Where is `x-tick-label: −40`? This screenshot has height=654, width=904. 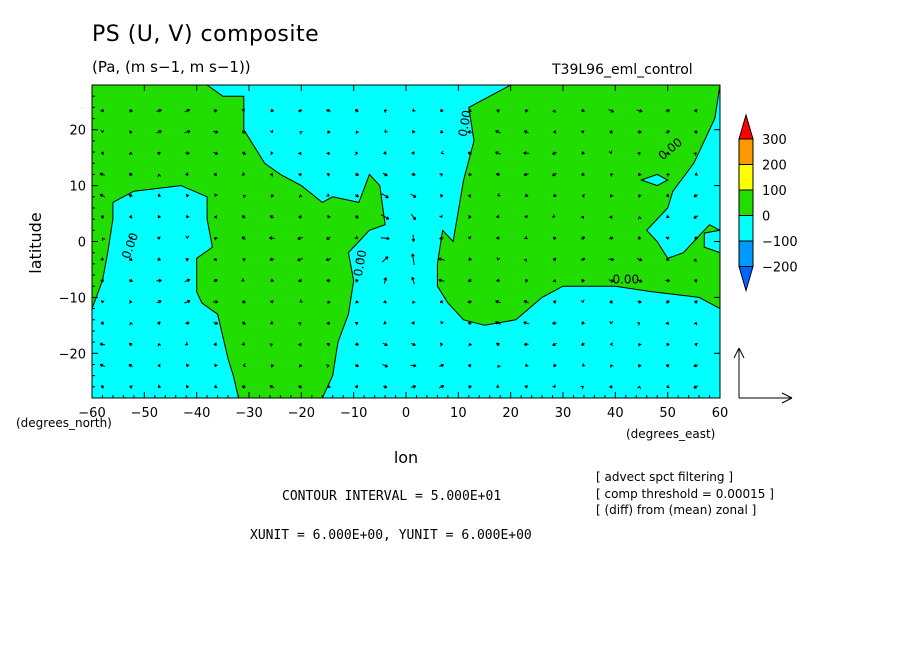 x-tick-label: −40 is located at coordinates (196, 413).